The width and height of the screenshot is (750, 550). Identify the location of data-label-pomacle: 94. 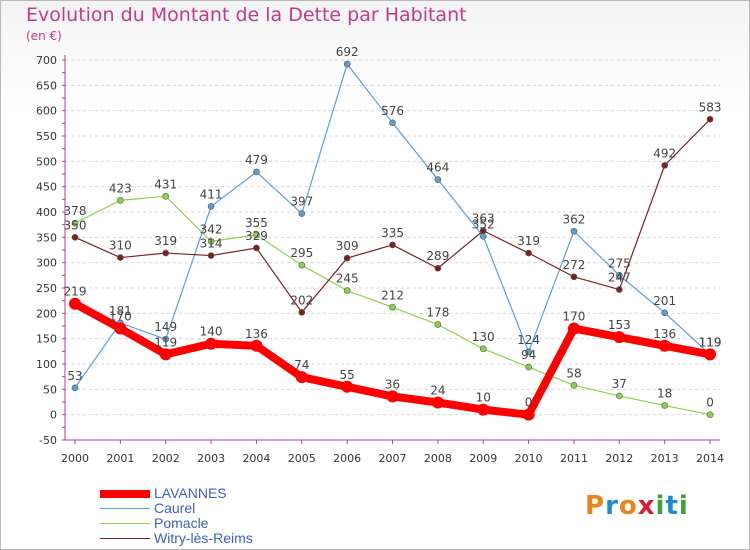
(528, 355).